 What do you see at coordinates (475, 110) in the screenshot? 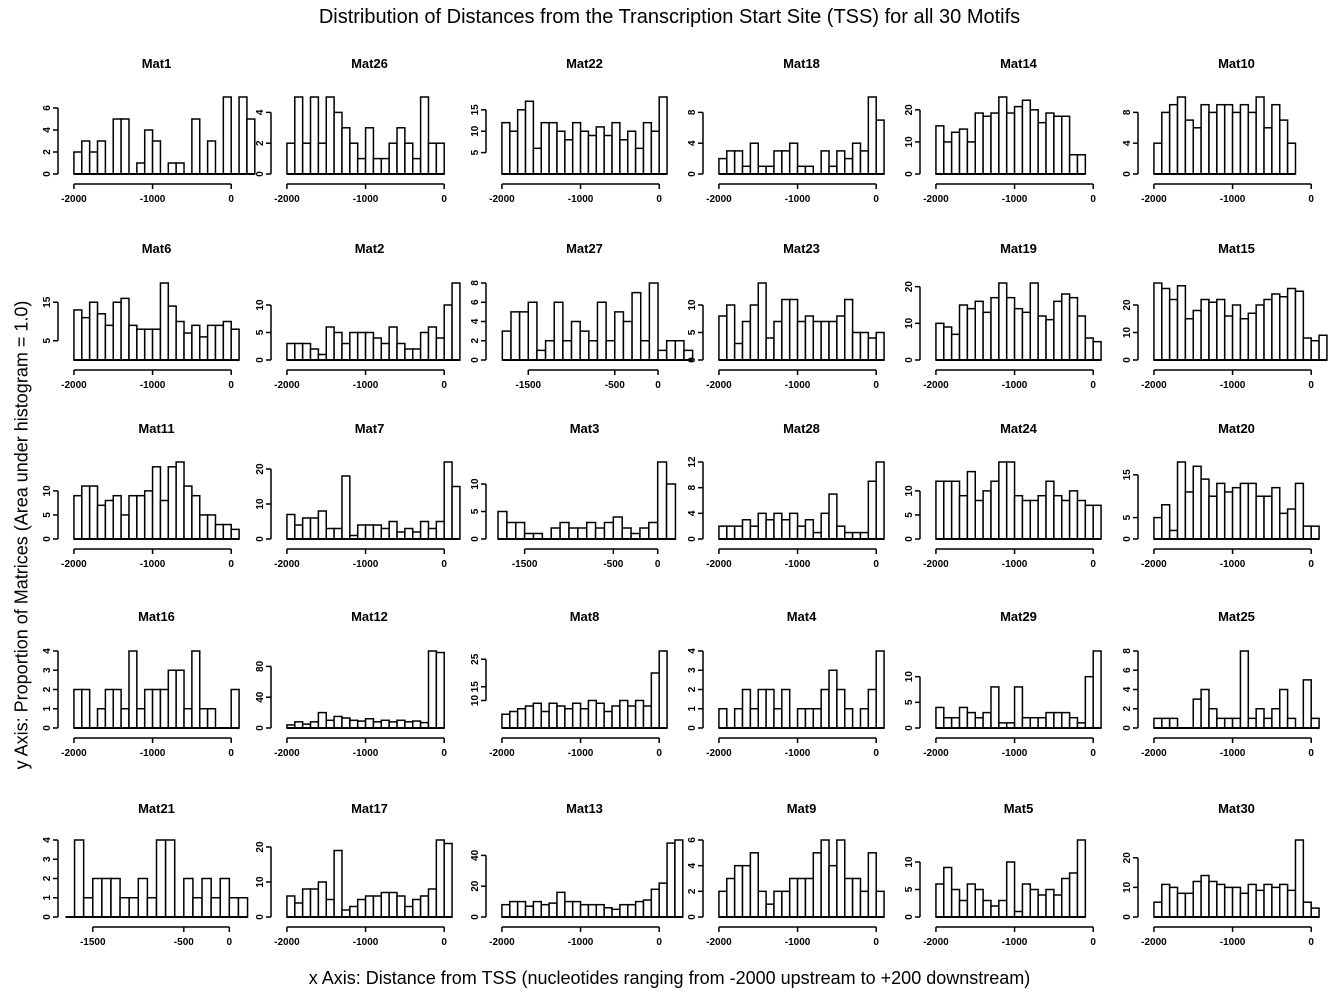
I see `y-tick-label: 15` at bounding box center [475, 110].